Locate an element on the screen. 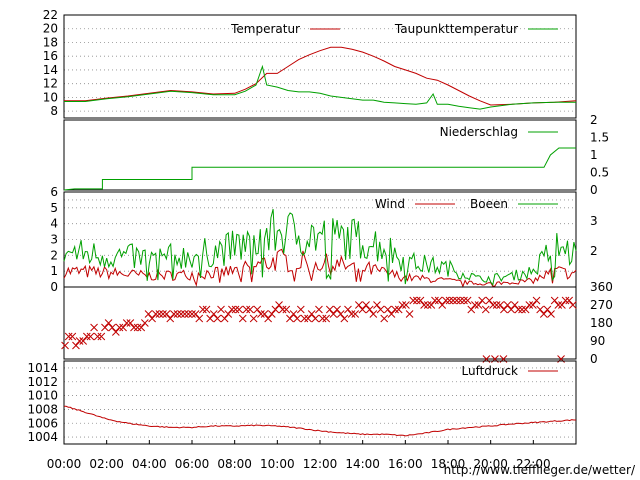  credit-text: http://www.tiefflieger.de/wetter/ is located at coordinates (540, 470).